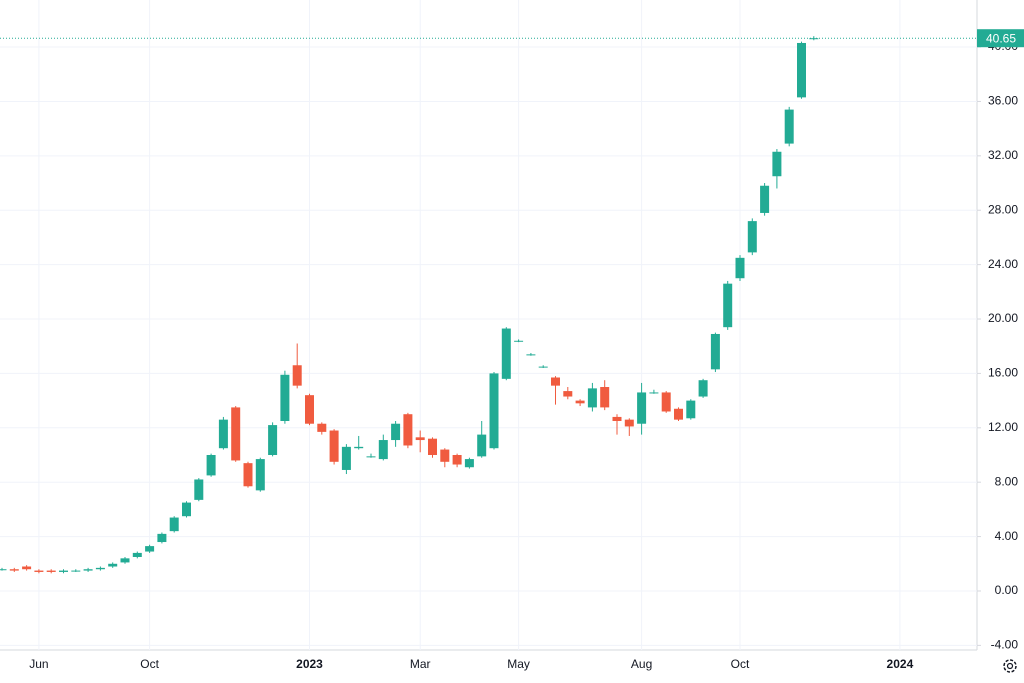  What do you see at coordinates (38, 664) in the screenshot?
I see `x-tick-label: Jun` at bounding box center [38, 664].